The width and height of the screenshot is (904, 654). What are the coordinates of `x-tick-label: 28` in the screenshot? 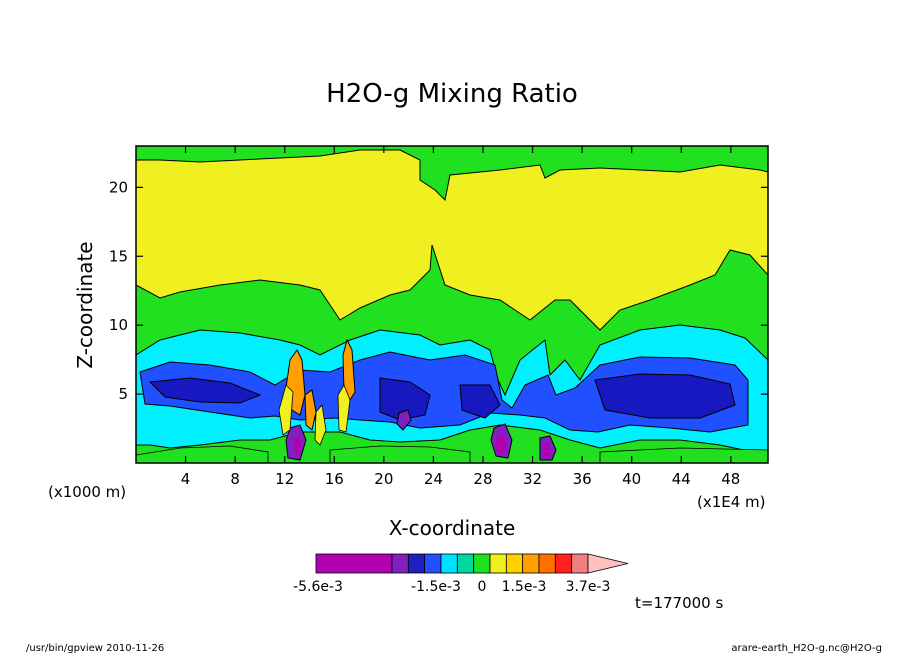 It's located at (482, 479).